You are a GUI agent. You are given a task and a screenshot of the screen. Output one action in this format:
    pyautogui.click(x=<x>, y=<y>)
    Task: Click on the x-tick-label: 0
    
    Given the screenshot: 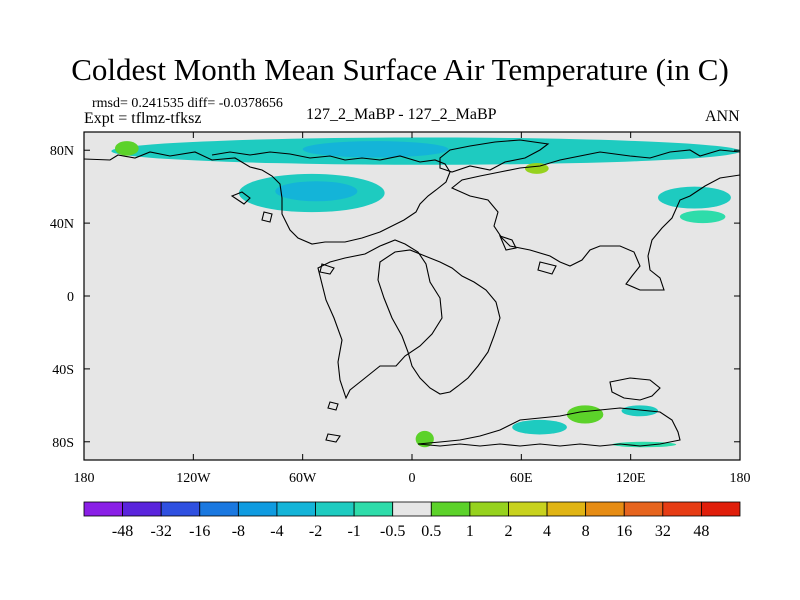 What is the action you would take?
    pyautogui.click(x=412, y=478)
    